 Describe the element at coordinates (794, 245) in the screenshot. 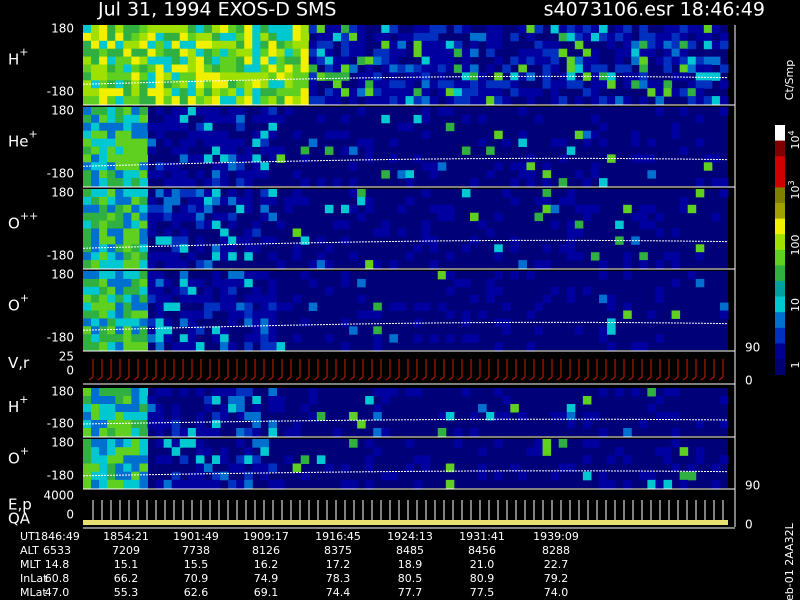

I see `colorbar-label: 100` at that location.